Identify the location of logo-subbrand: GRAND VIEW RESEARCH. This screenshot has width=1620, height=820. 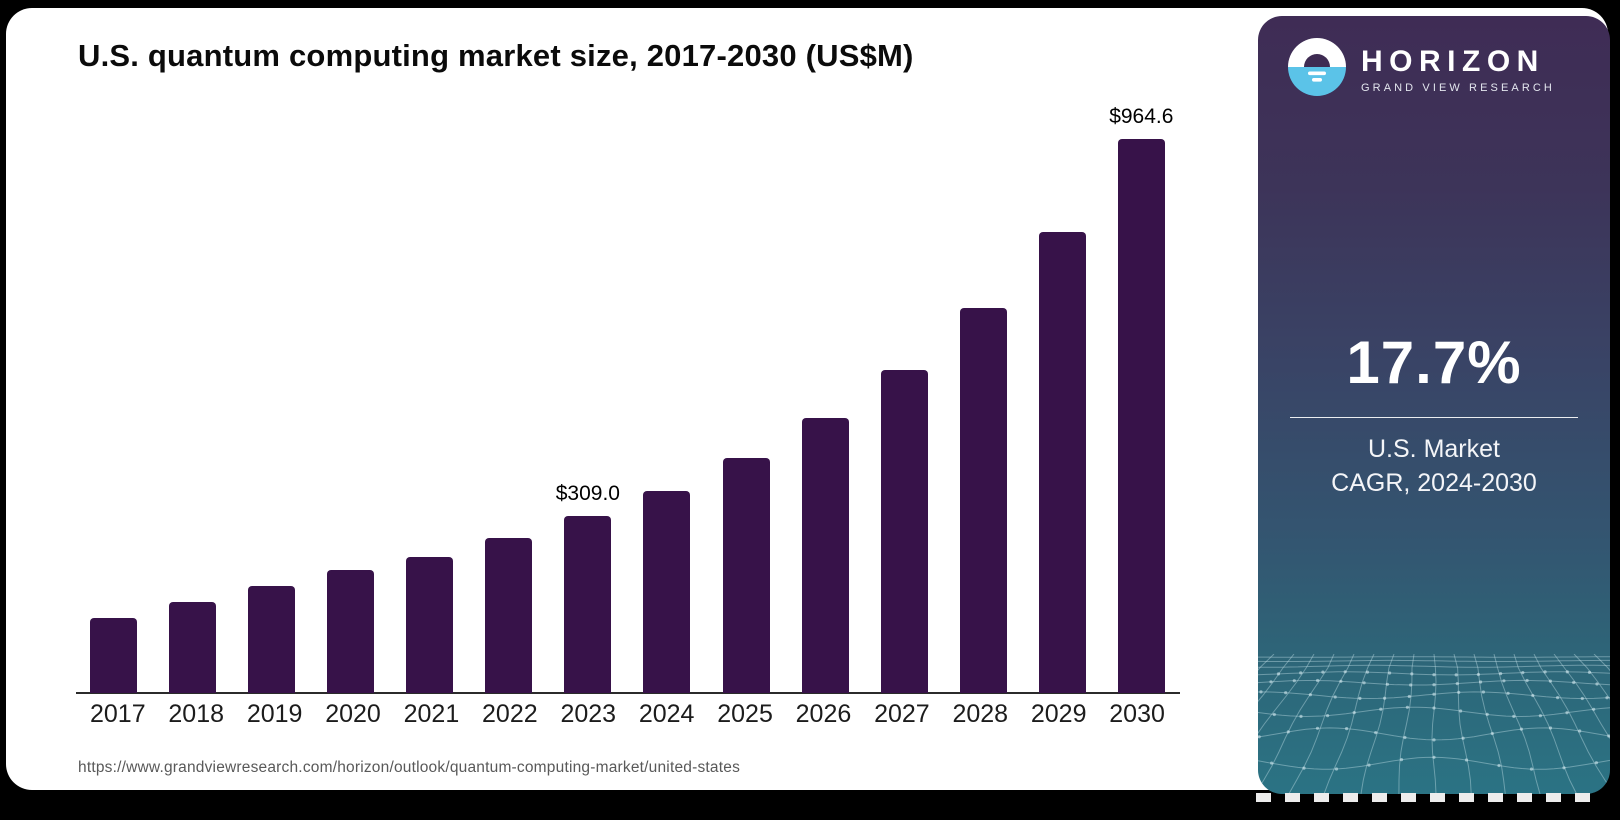
(1458, 88).